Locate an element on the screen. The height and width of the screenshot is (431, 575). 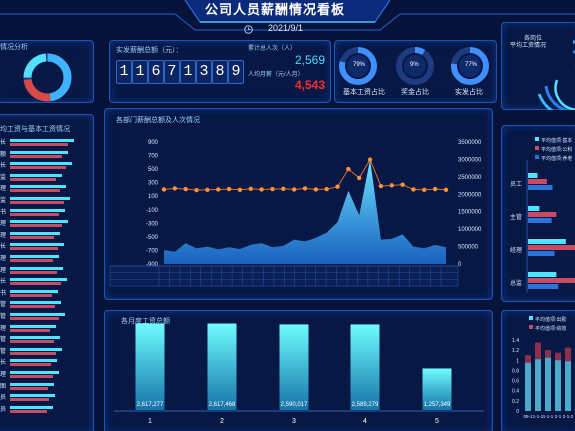
gauge-core is located at coordinates (415, 66).